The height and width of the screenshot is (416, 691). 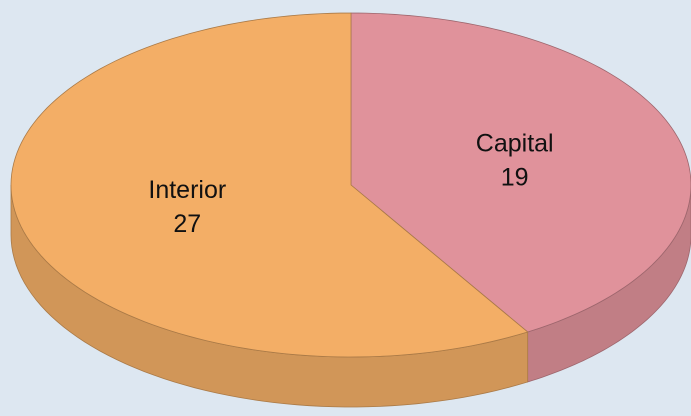 What do you see at coordinates (187, 190) in the screenshot?
I see `slice-label: Interior` at bounding box center [187, 190].